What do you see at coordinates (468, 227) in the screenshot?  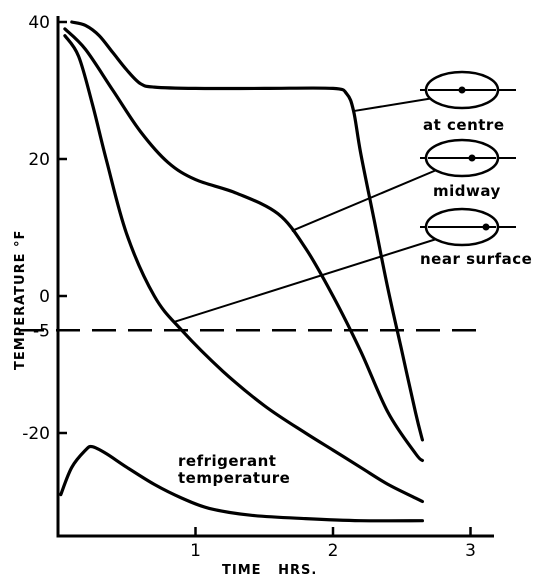 I see `cross-section-icon-near-surface` at bounding box center [468, 227].